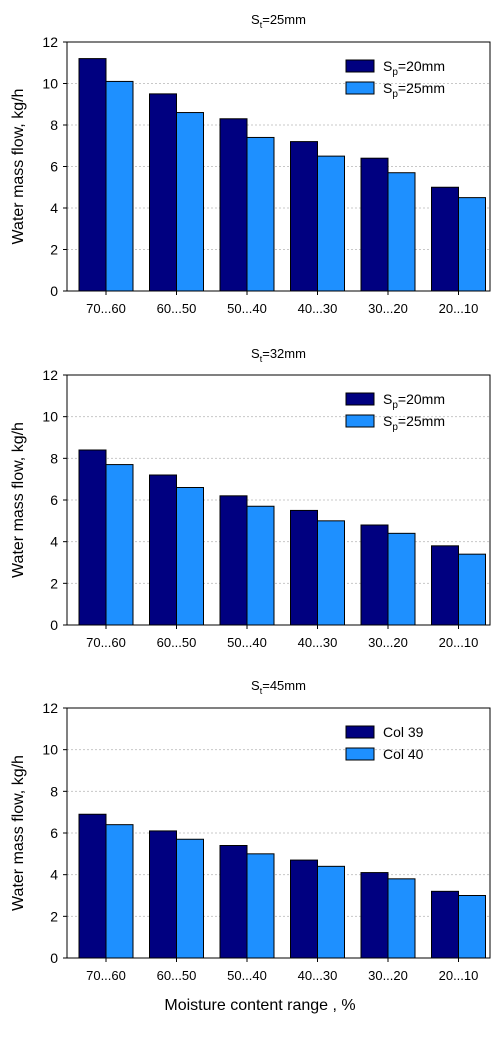  Describe the element at coordinates (403, 754) in the screenshot. I see `legend-label: Col 40` at that location.